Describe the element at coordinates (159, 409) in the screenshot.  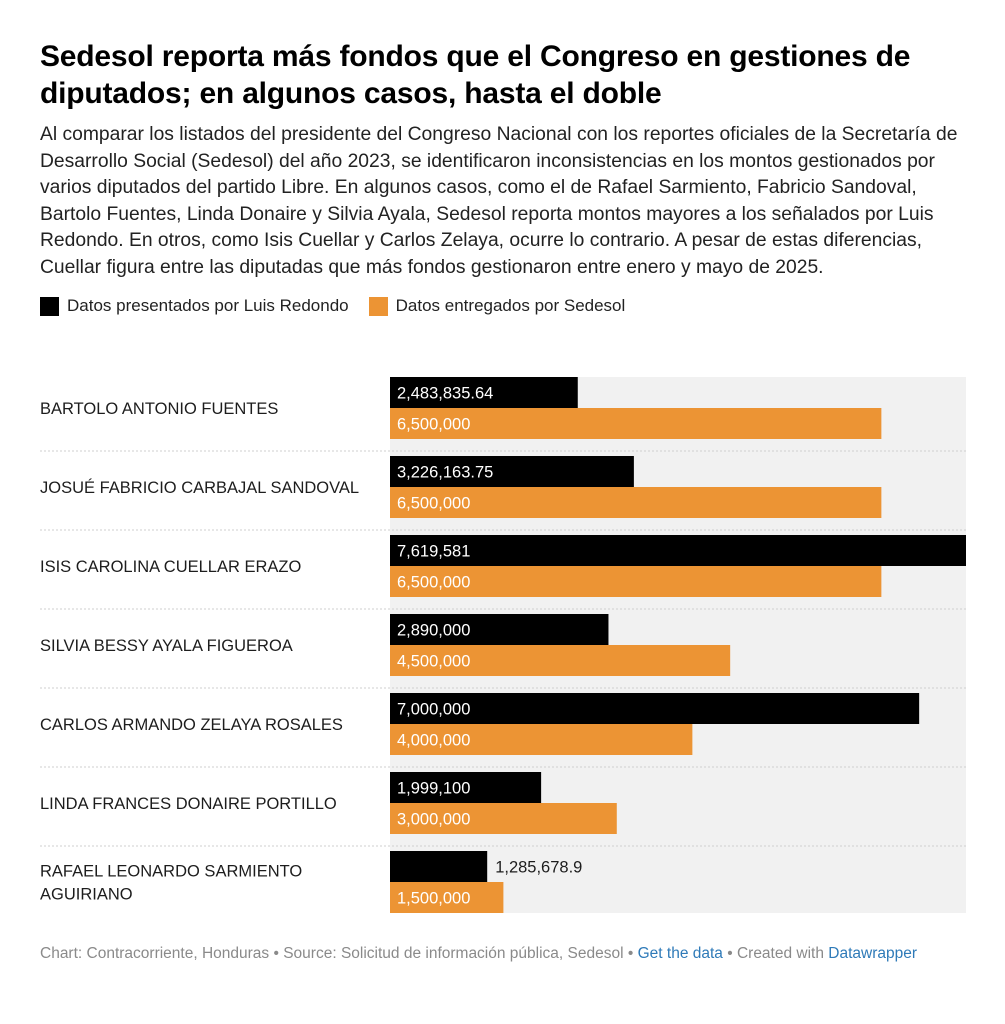
I see `category-label: BARTOLO ANTONIO FUENTES` at that location.